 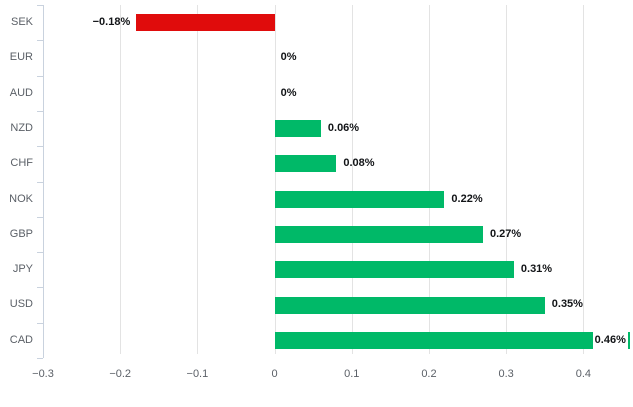 What do you see at coordinates (583, 374) in the screenshot?
I see `x-tick-label: 0.4` at bounding box center [583, 374].